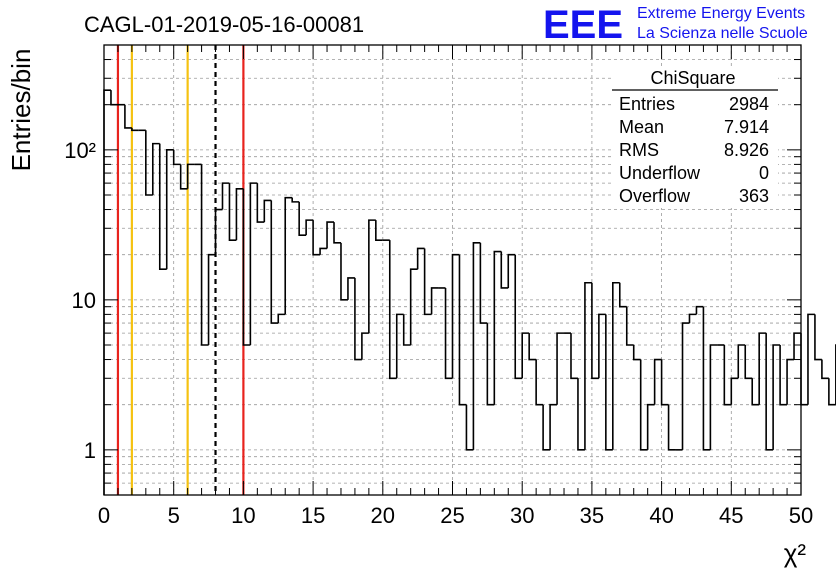  What do you see at coordinates (243, 515) in the screenshot?
I see `x-tick-label: 10` at bounding box center [243, 515].